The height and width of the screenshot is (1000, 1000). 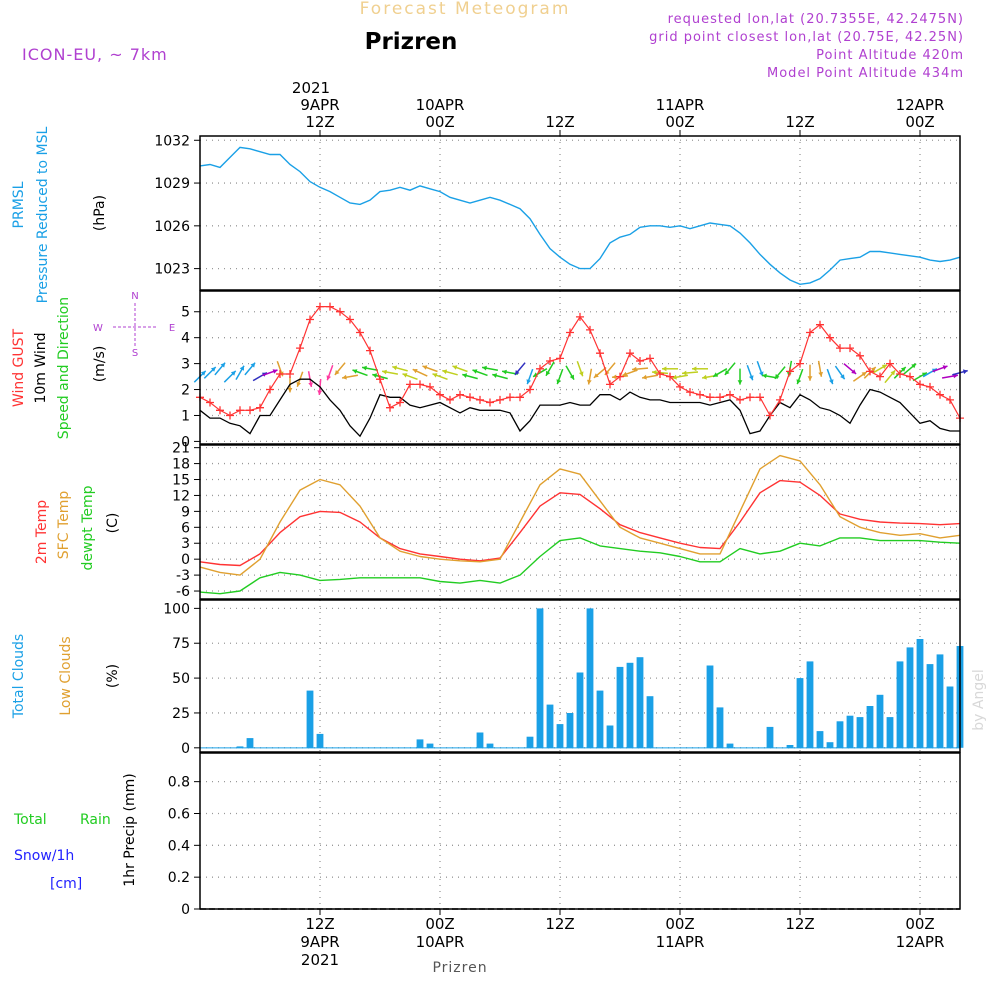 I want to click on ytick-label-pressure-2: 1029, so click(x=172, y=184).